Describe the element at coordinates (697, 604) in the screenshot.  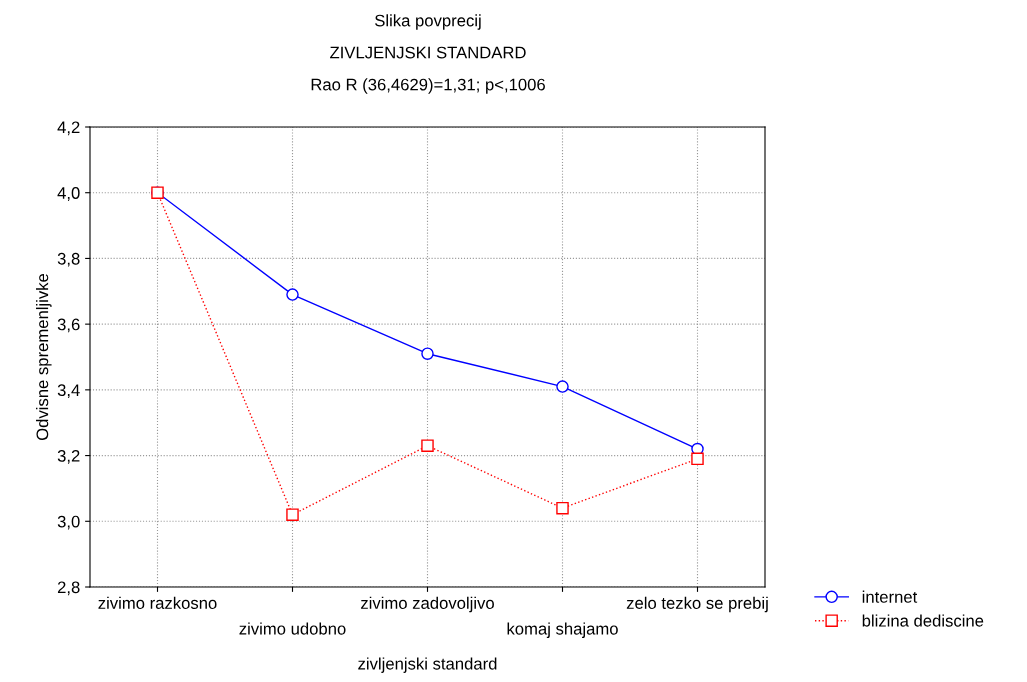
I see `x-tick-label: zelo tezko se prebij` at that location.